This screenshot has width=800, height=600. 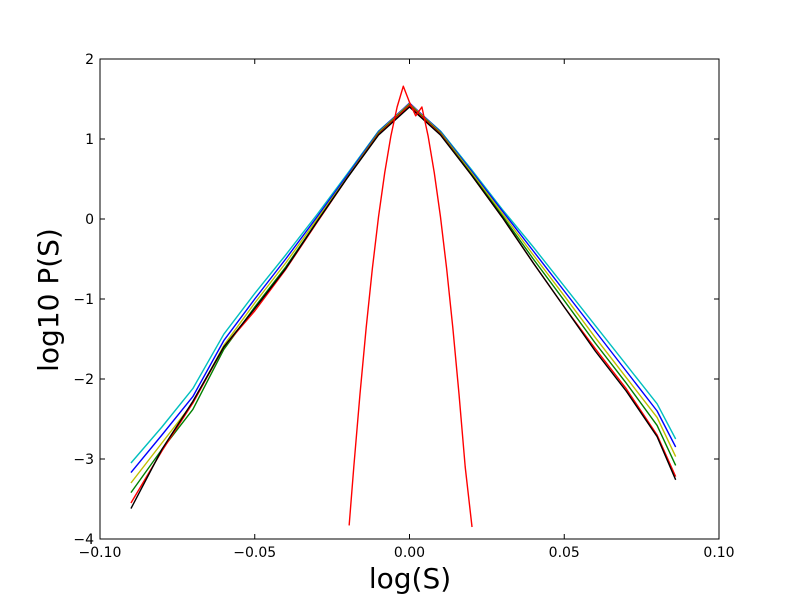 I want to click on y-tick-label: −1, so click(x=83, y=300).